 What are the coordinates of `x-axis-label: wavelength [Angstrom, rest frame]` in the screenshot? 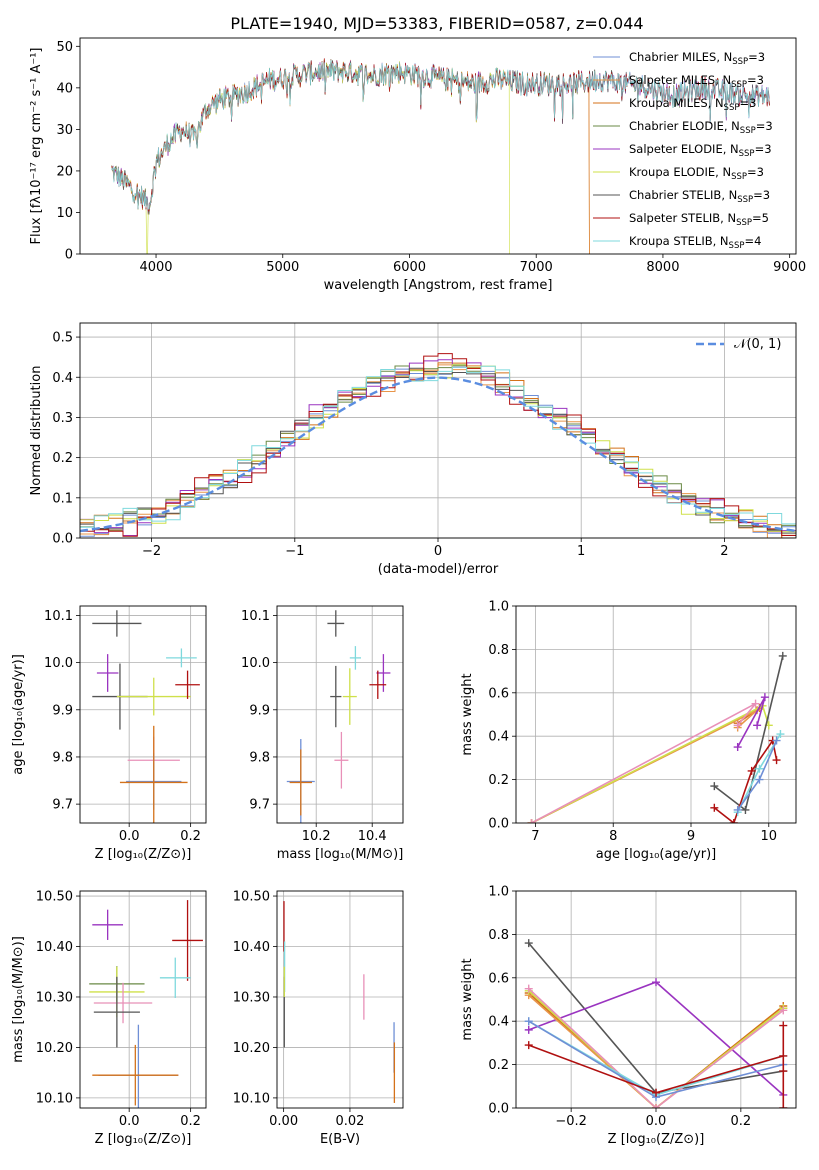 It's located at (438, 285).